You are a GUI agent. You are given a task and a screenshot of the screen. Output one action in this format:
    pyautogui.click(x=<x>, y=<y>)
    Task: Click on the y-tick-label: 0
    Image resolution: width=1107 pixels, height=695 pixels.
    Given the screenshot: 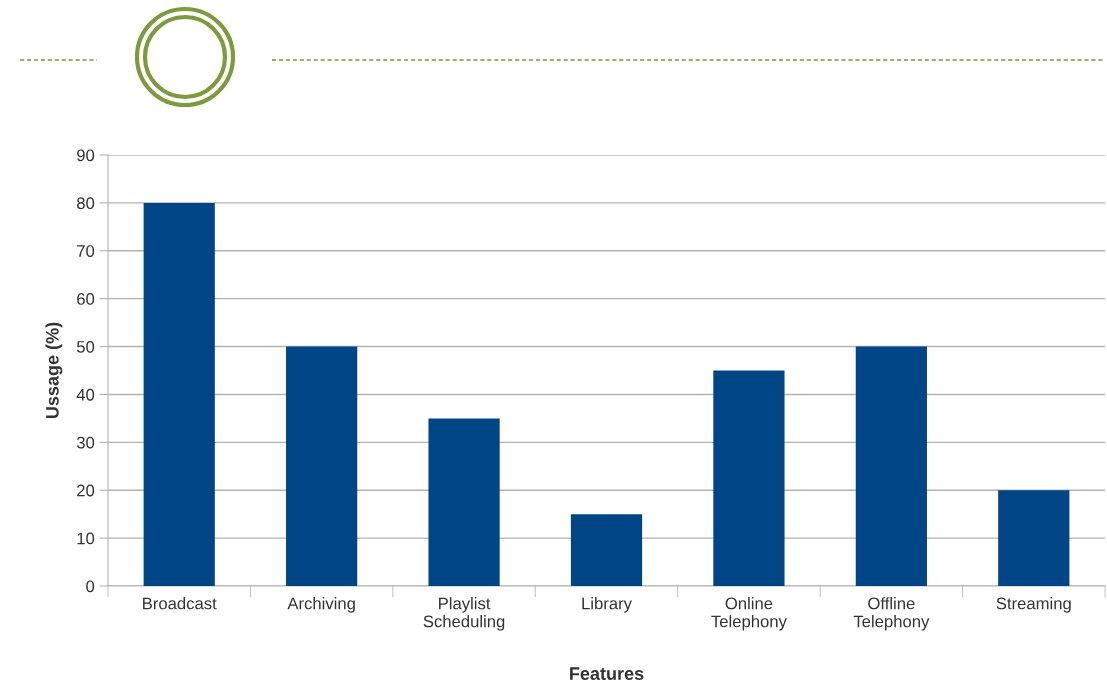 What is the action you would take?
    pyautogui.click(x=90, y=586)
    